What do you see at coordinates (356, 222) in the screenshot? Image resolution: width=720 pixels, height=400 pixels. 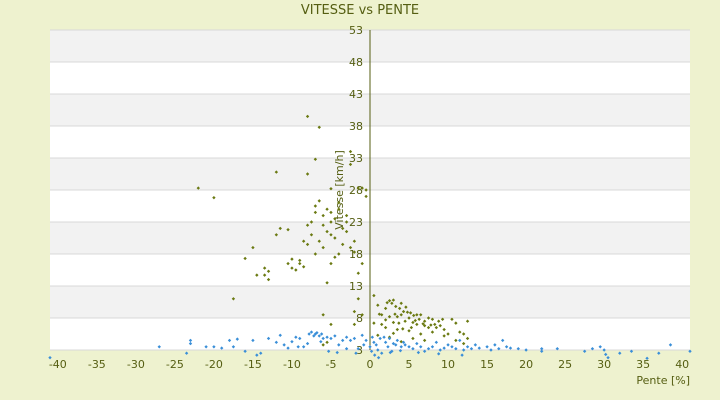 I see `y-tick-label: 23` at bounding box center [356, 222].